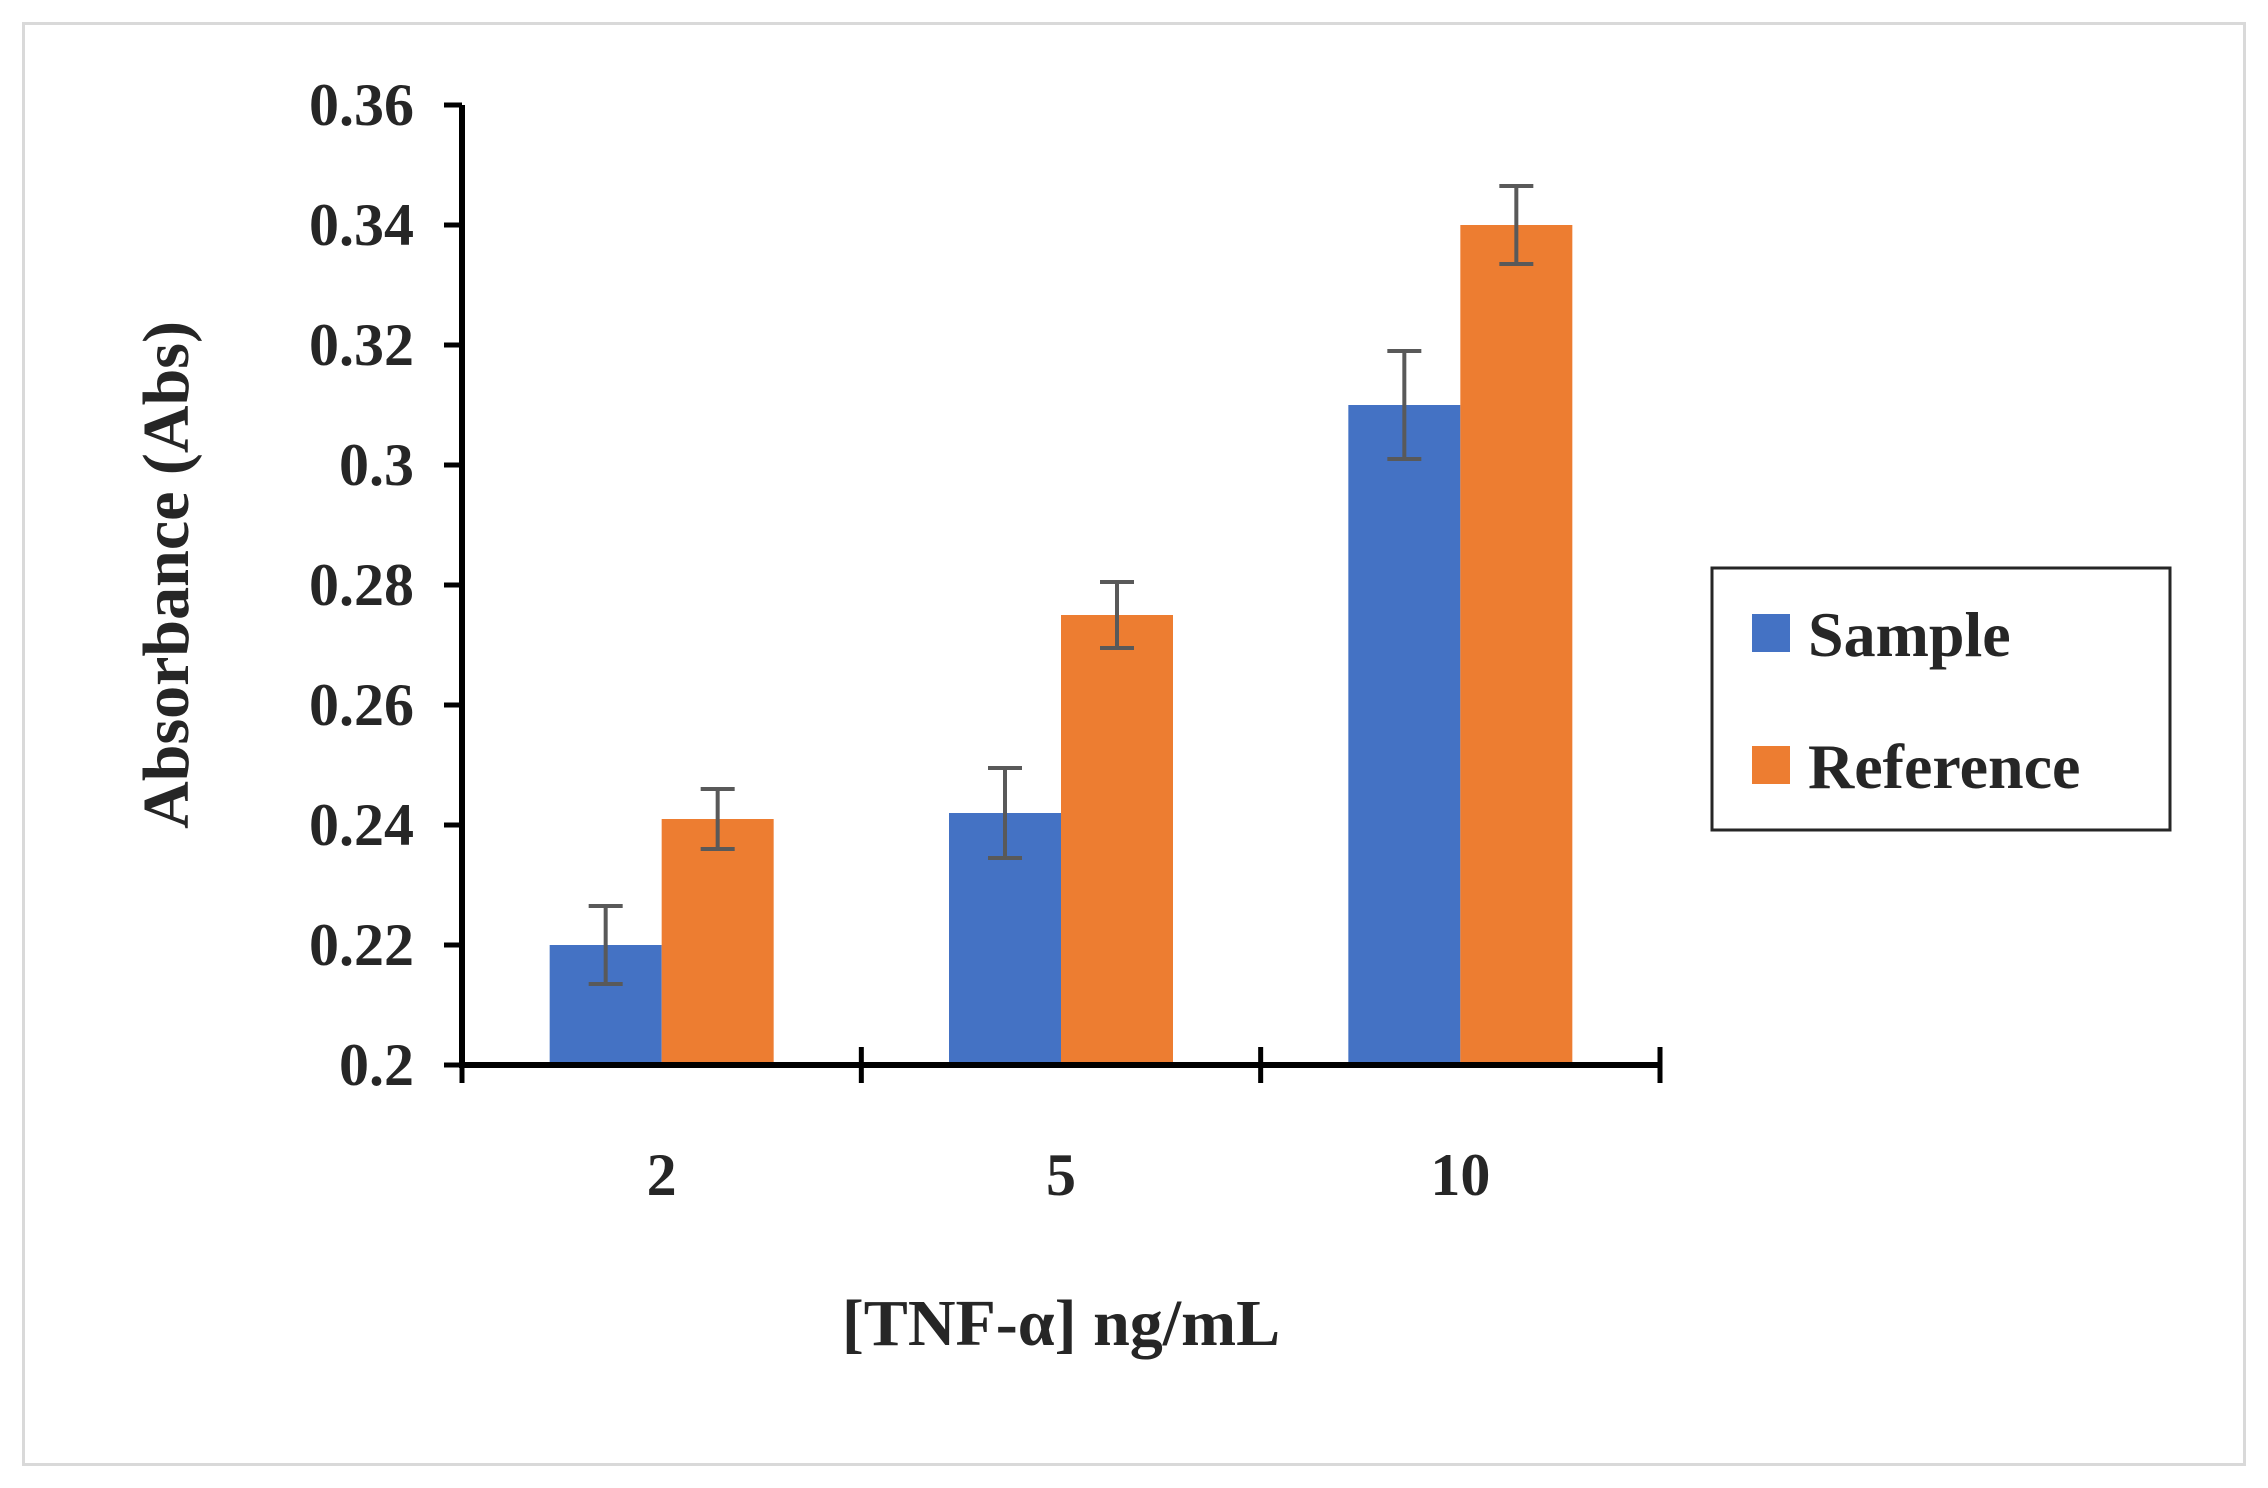 Image resolution: width=2268 pixels, height=1488 pixels. I want to click on x-axis-title: [TNF-α] ng/mL, so click(1061, 1323).